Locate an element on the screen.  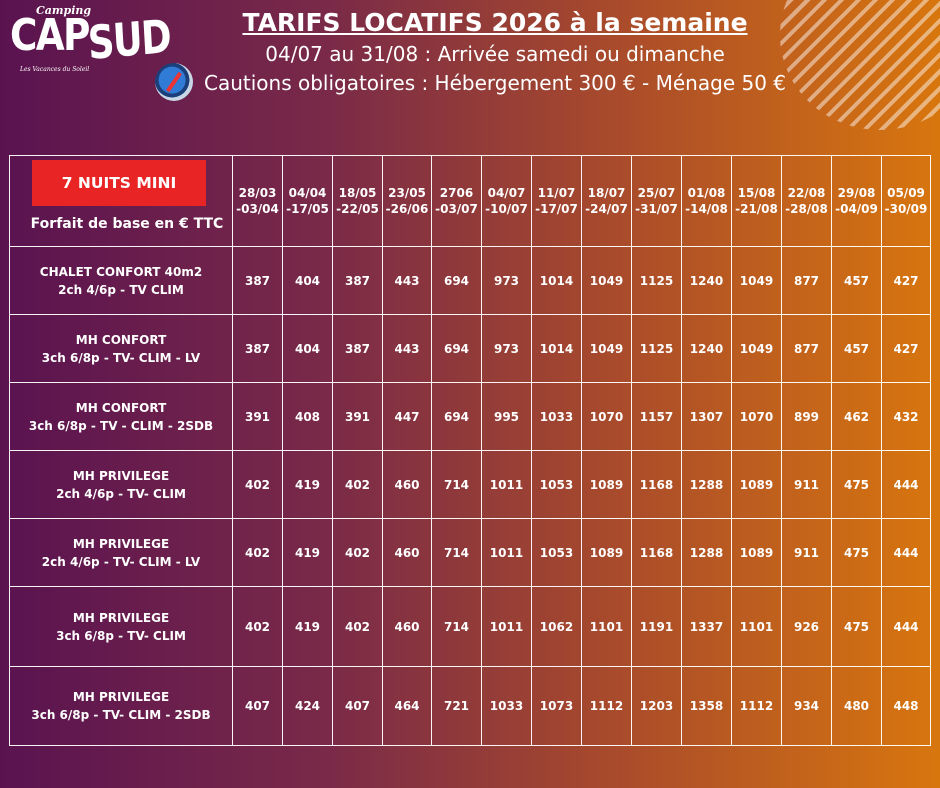
price-cell: 1240 is located at coordinates (706, 348).